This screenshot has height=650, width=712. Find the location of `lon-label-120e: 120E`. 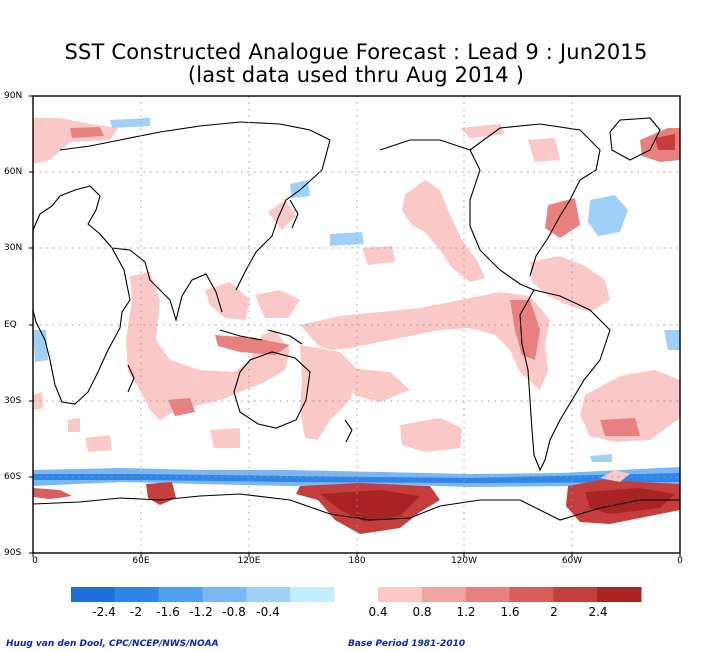

lon-label-120e: 120E is located at coordinates (249, 561).